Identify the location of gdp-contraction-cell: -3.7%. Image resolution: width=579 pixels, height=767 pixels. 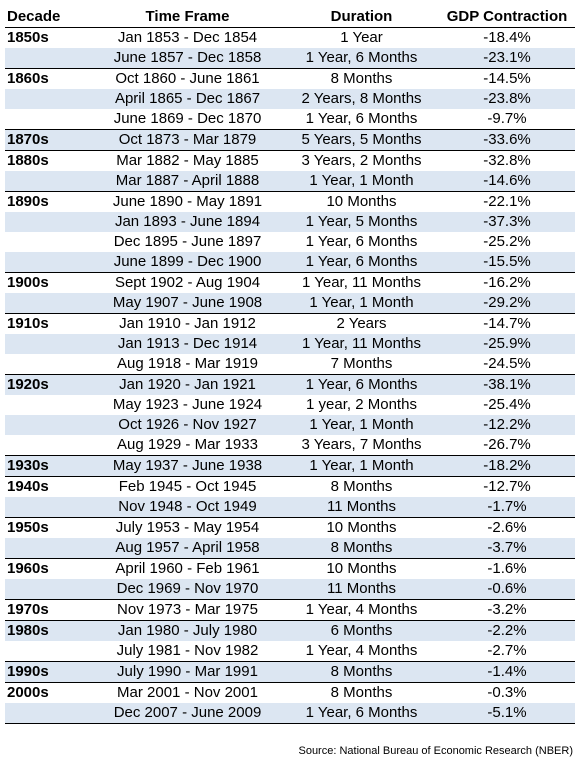
(507, 548).